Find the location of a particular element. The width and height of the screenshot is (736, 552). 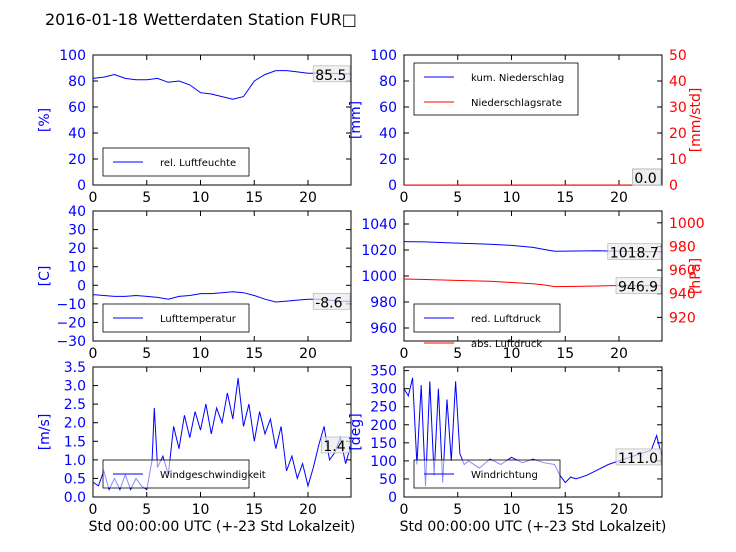

last-value: 1018.7 is located at coordinates (634, 252).